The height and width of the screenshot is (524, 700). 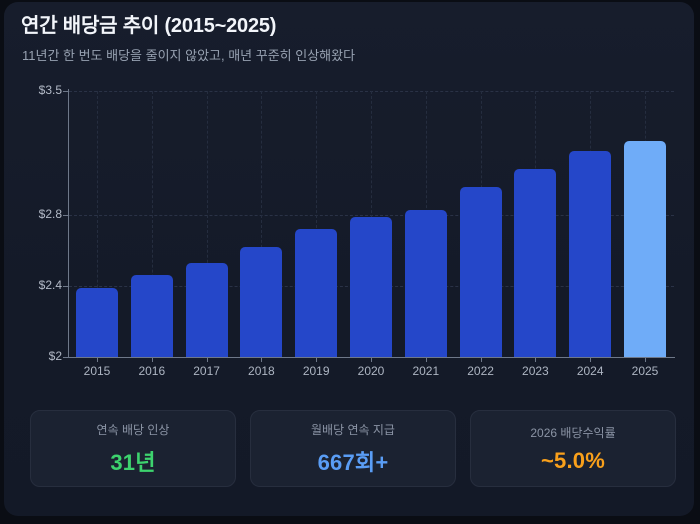 What do you see at coordinates (590, 371) in the screenshot?
I see `x-axis-label: 2024` at bounding box center [590, 371].